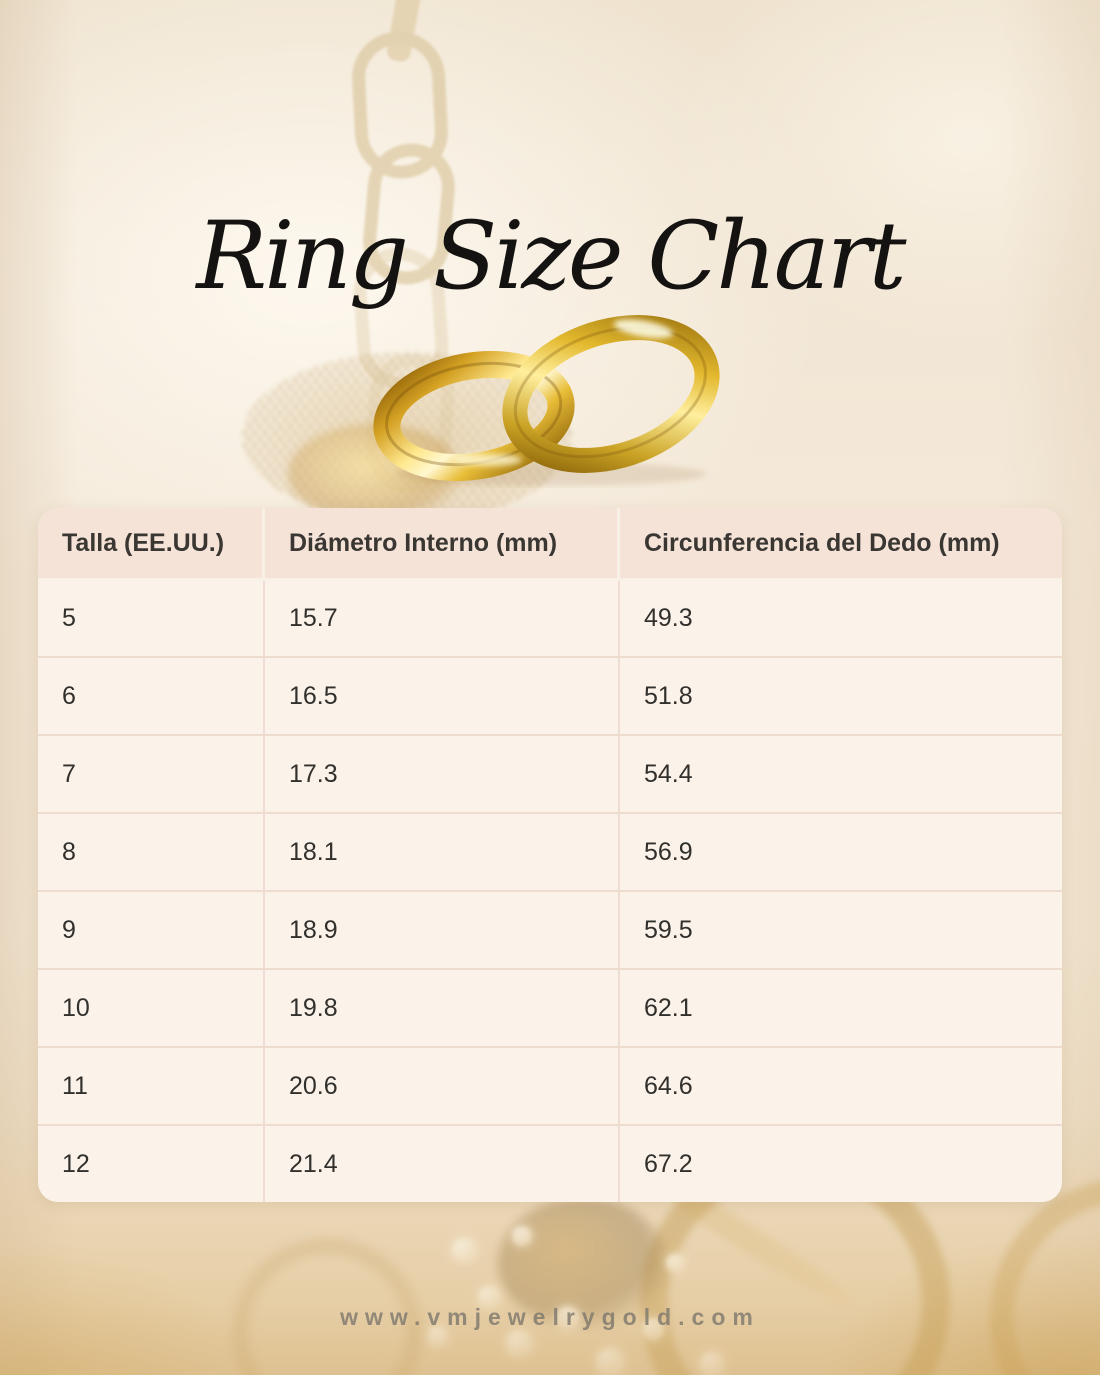 The image size is (1100, 1375). I want to click on cell-diametro: 15.7, so click(442, 618).